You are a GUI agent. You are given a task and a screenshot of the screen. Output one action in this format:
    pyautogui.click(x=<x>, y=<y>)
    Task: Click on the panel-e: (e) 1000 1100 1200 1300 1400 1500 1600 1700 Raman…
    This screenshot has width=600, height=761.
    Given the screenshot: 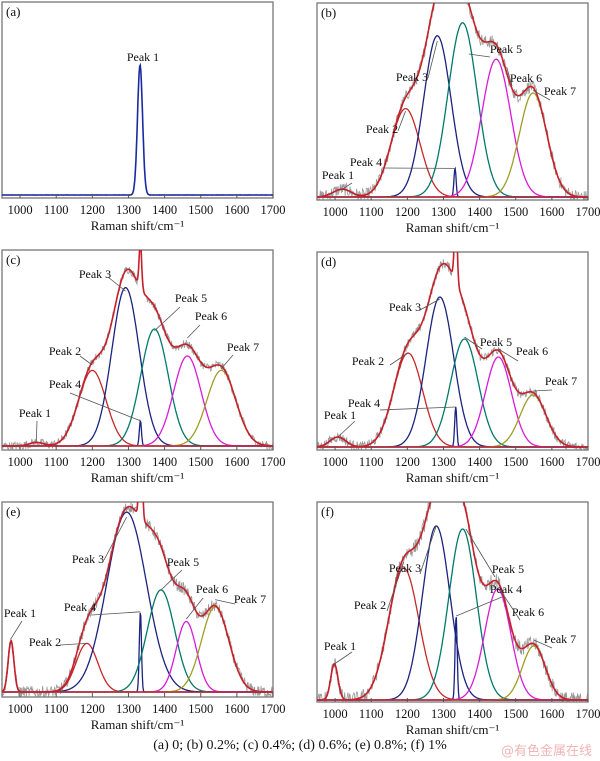 What is the action you would take?
    pyautogui.click(x=143, y=616)
    